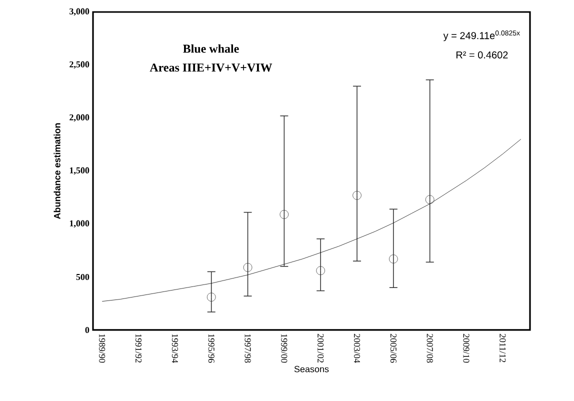 This screenshot has width=574, height=401. I want to click on annotation: R² = 0.4602, so click(482, 54).